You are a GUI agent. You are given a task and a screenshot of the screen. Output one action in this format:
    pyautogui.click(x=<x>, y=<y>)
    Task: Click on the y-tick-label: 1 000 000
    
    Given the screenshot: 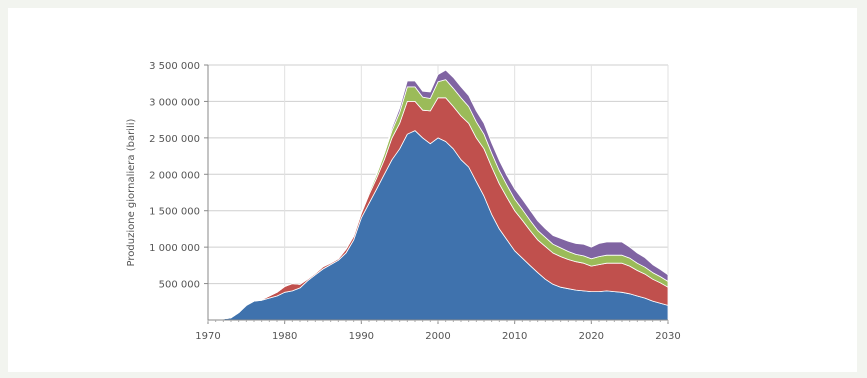 What is the action you would take?
    pyautogui.click(x=174, y=248)
    